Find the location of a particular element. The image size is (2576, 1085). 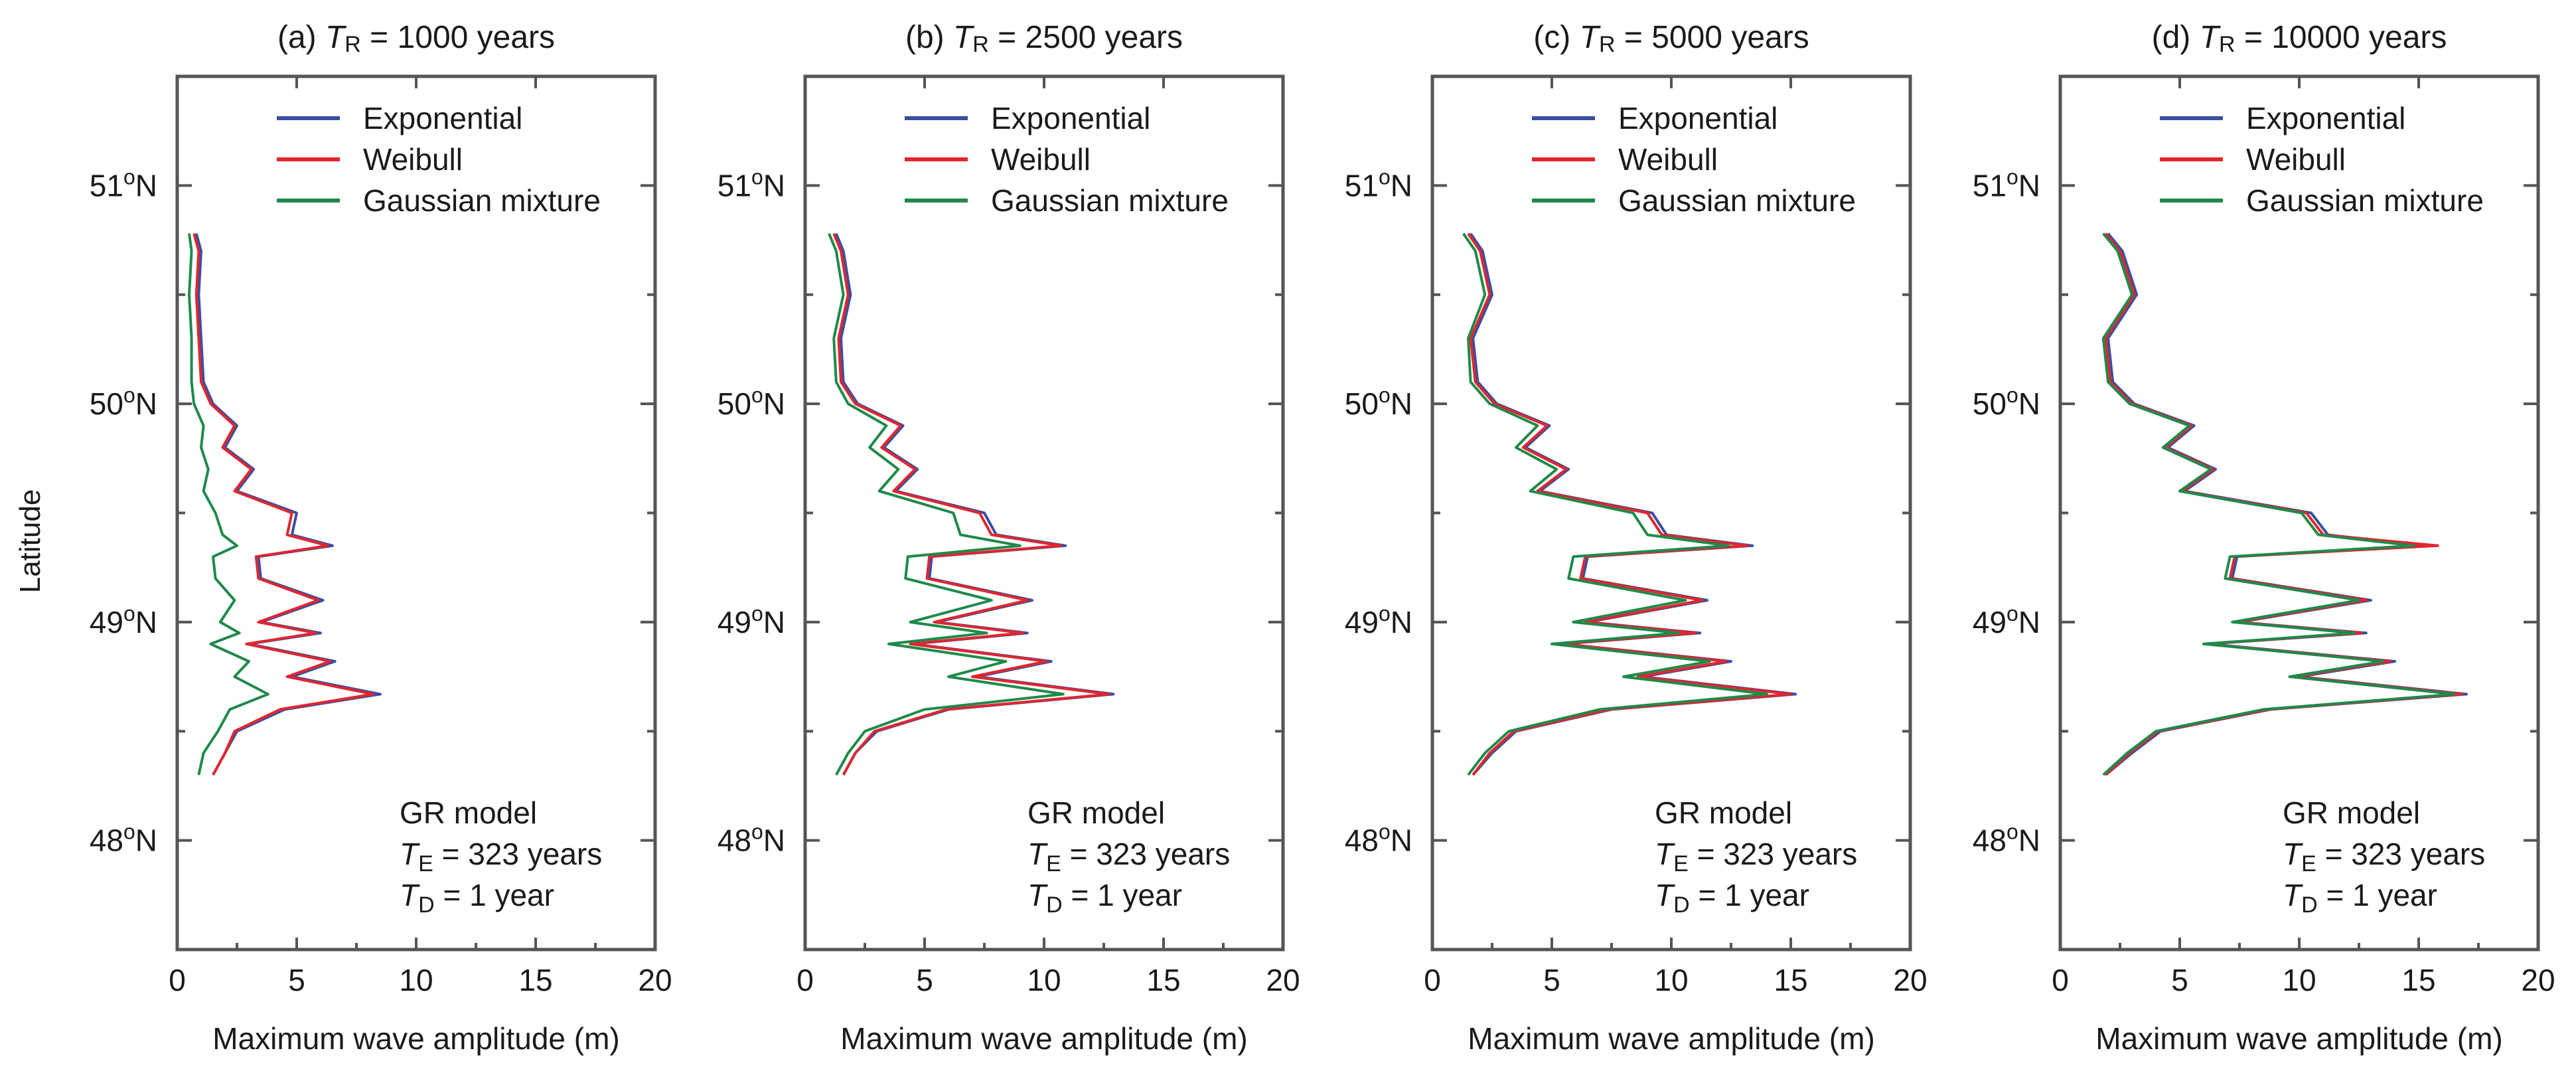

y-axis-label: Latitude is located at coordinates (30, 541).